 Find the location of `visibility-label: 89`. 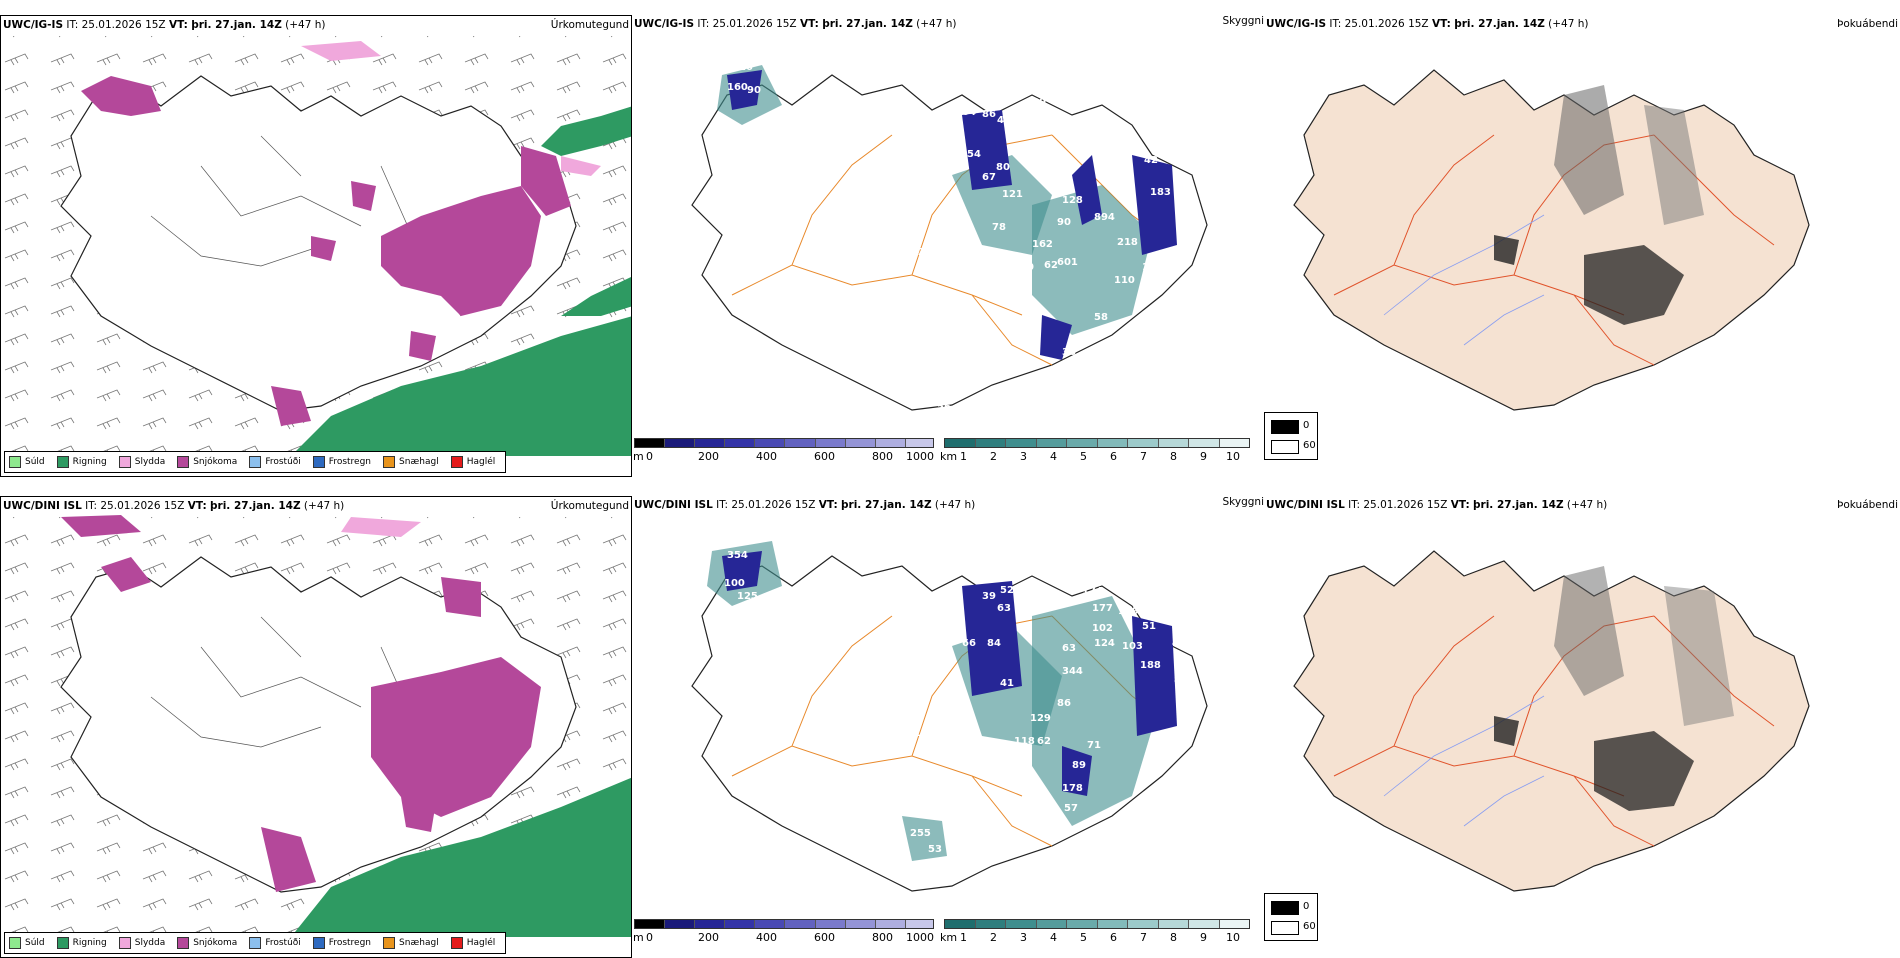

visibility-label: 89 is located at coordinates (1079, 765).